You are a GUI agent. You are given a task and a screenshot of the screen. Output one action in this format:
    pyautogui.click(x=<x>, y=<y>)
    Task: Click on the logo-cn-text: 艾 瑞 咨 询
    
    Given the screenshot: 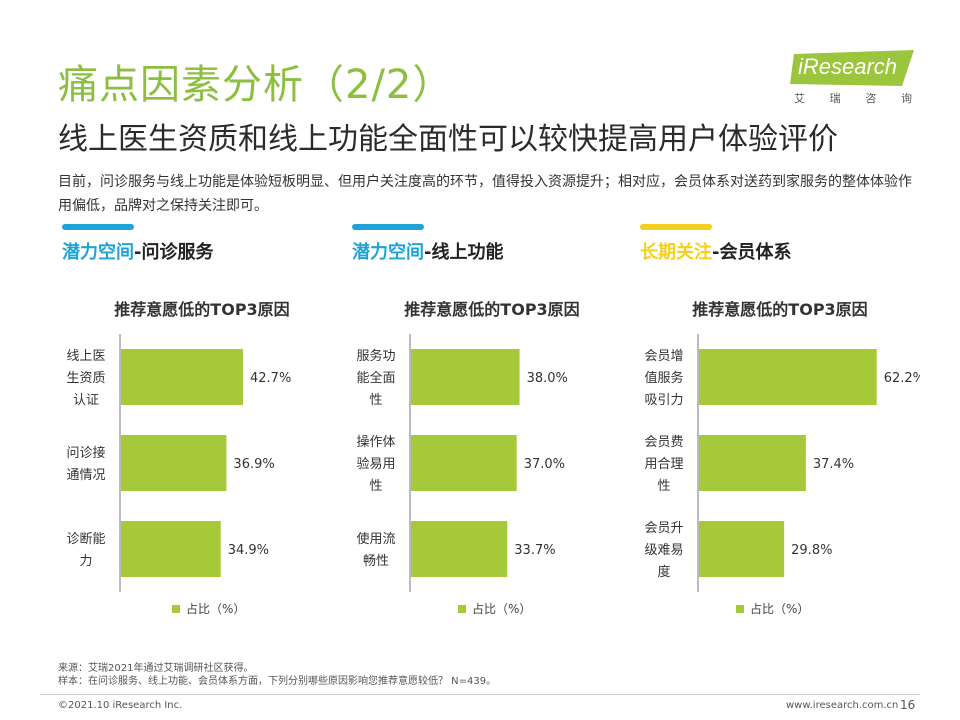 What is the action you would take?
    pyautogui.click(x=853, y=98)
    